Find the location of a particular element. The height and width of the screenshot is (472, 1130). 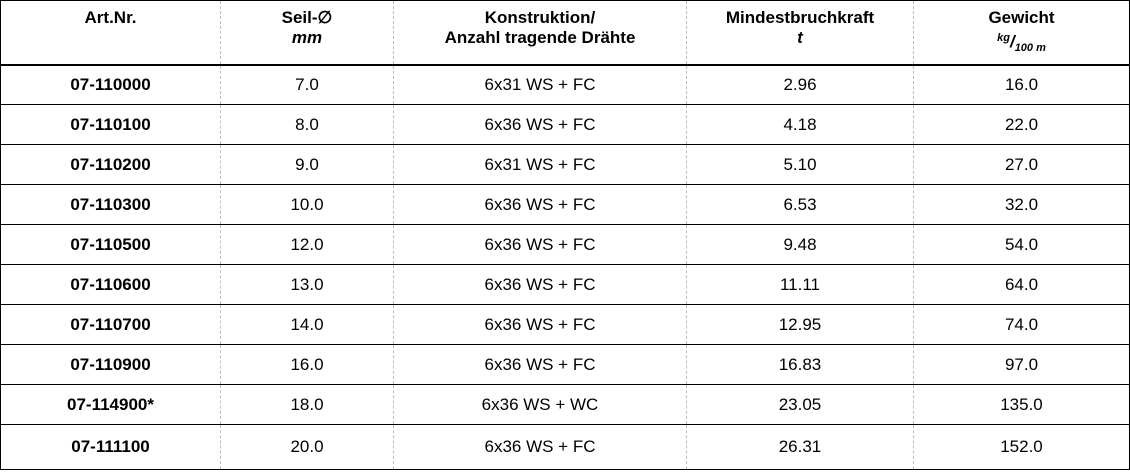

cell-article-number: 07-110600 is located at coordinates (110, 284).